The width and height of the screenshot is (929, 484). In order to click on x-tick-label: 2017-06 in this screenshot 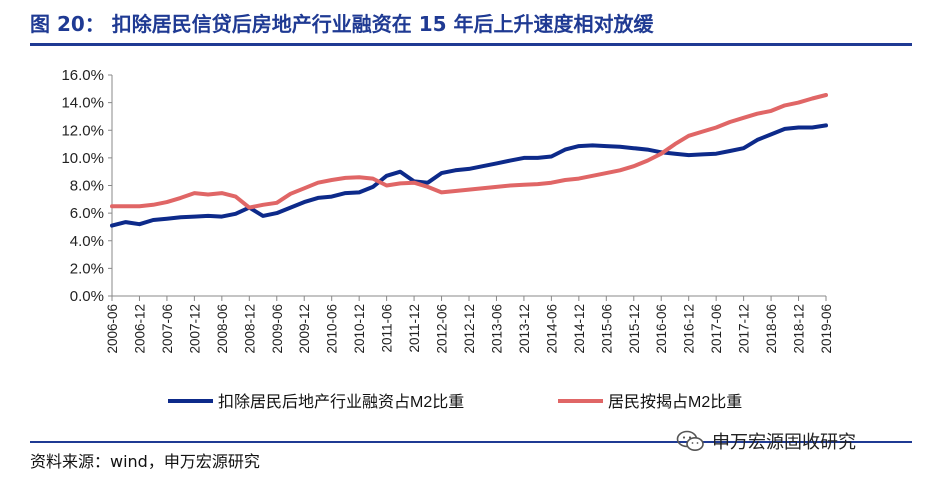, I will do `click(716, 329)`.